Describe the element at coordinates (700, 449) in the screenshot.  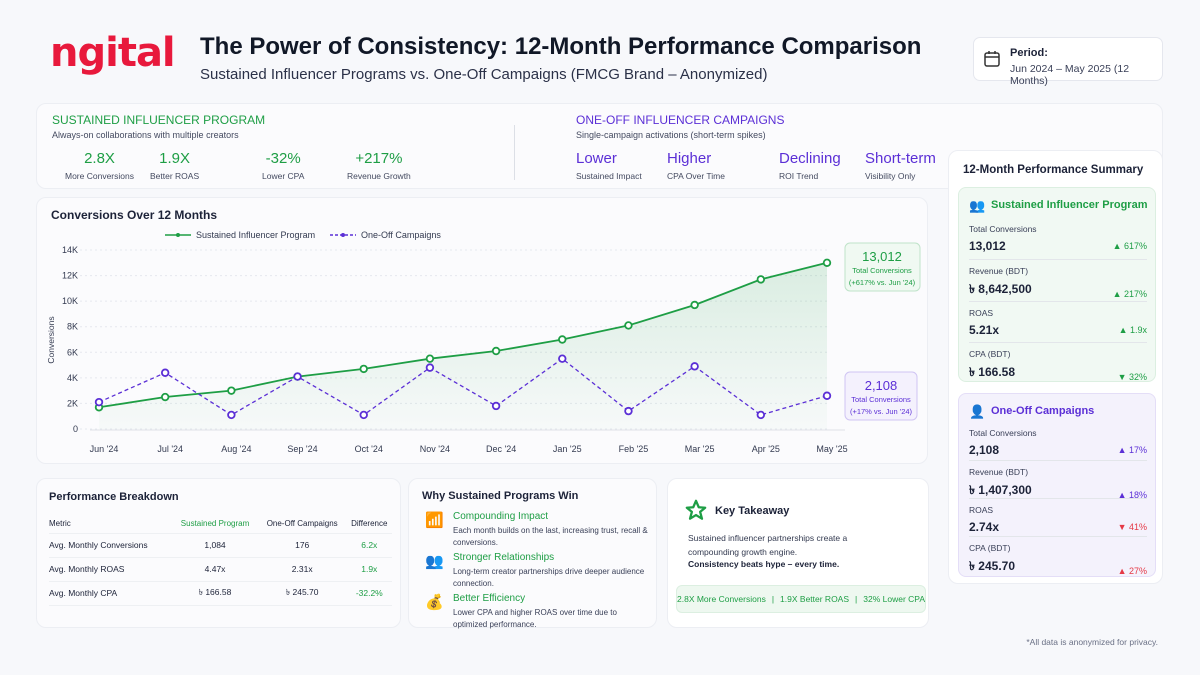
I see `x-tick-label: Mar '25` at that location.